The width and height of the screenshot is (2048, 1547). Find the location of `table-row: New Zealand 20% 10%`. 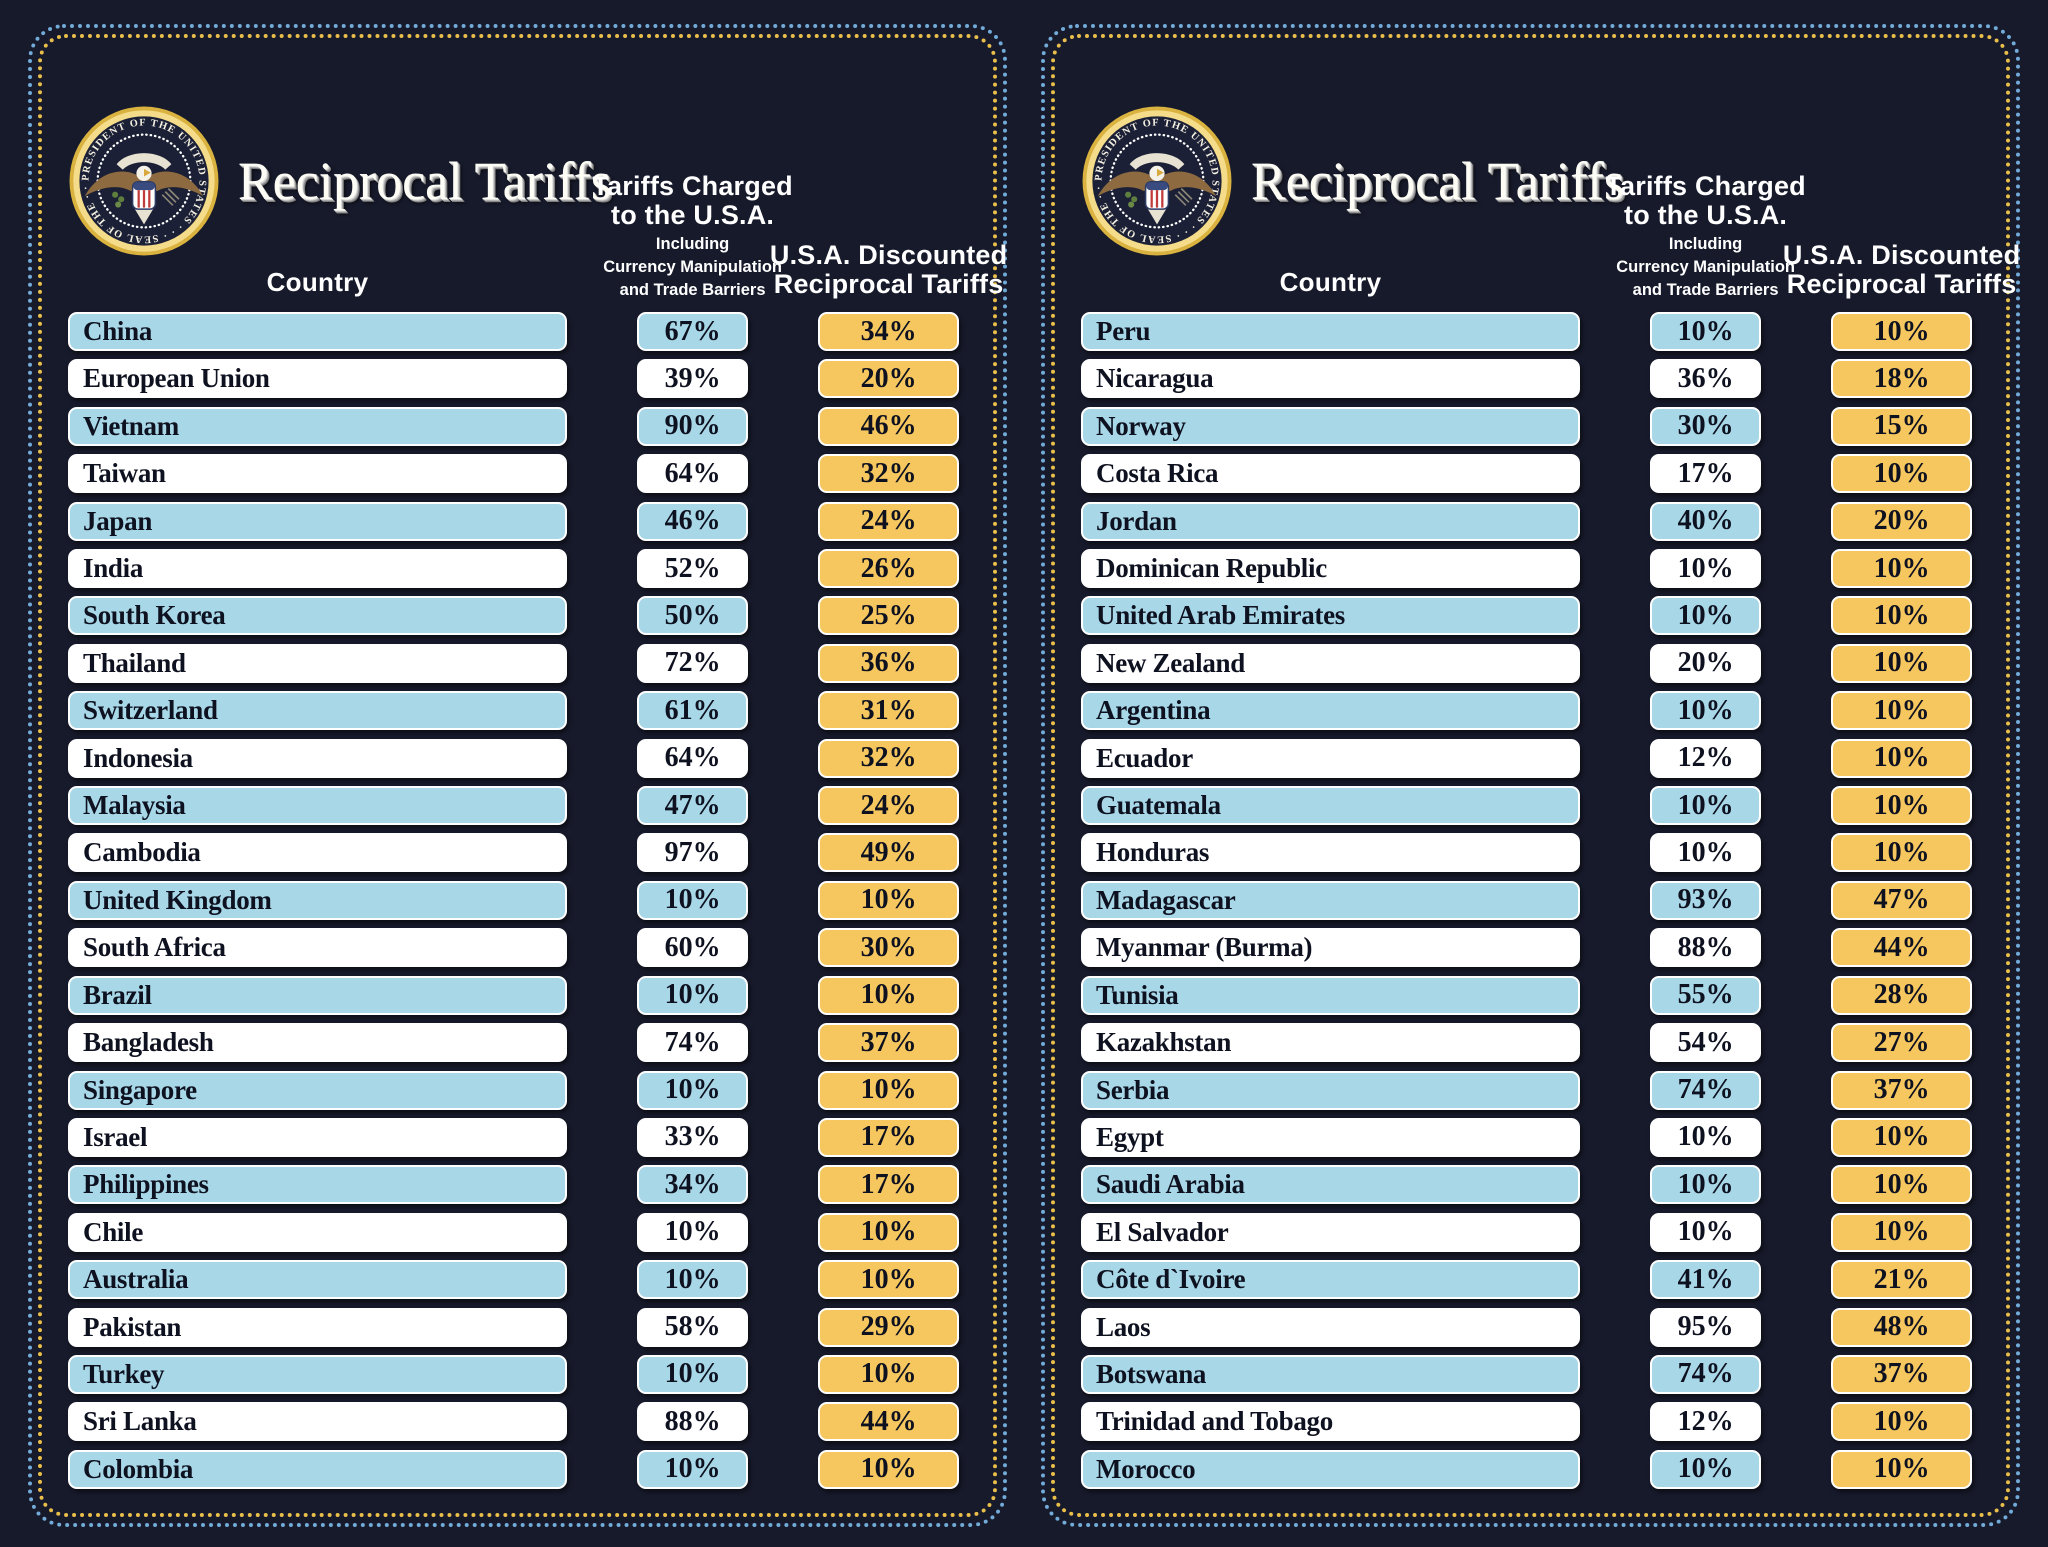

table-row: New Zealand 20% 10% is located at coordinates (1526, 663).